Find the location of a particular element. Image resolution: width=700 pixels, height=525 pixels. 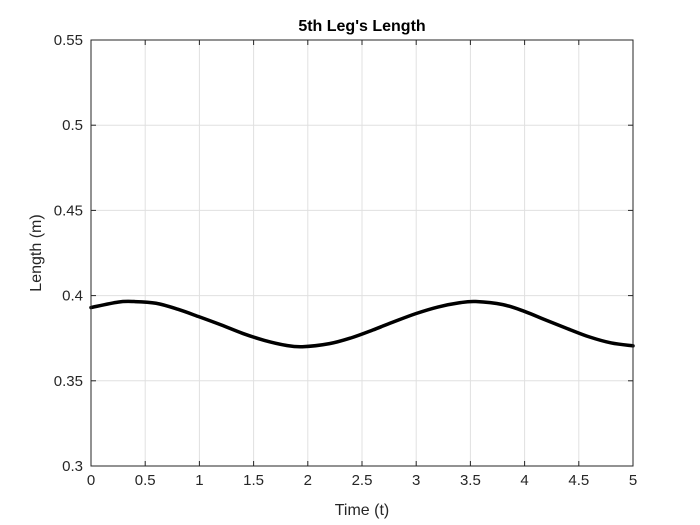

x-tick-label: 3 is located at coordinates (416, 480).